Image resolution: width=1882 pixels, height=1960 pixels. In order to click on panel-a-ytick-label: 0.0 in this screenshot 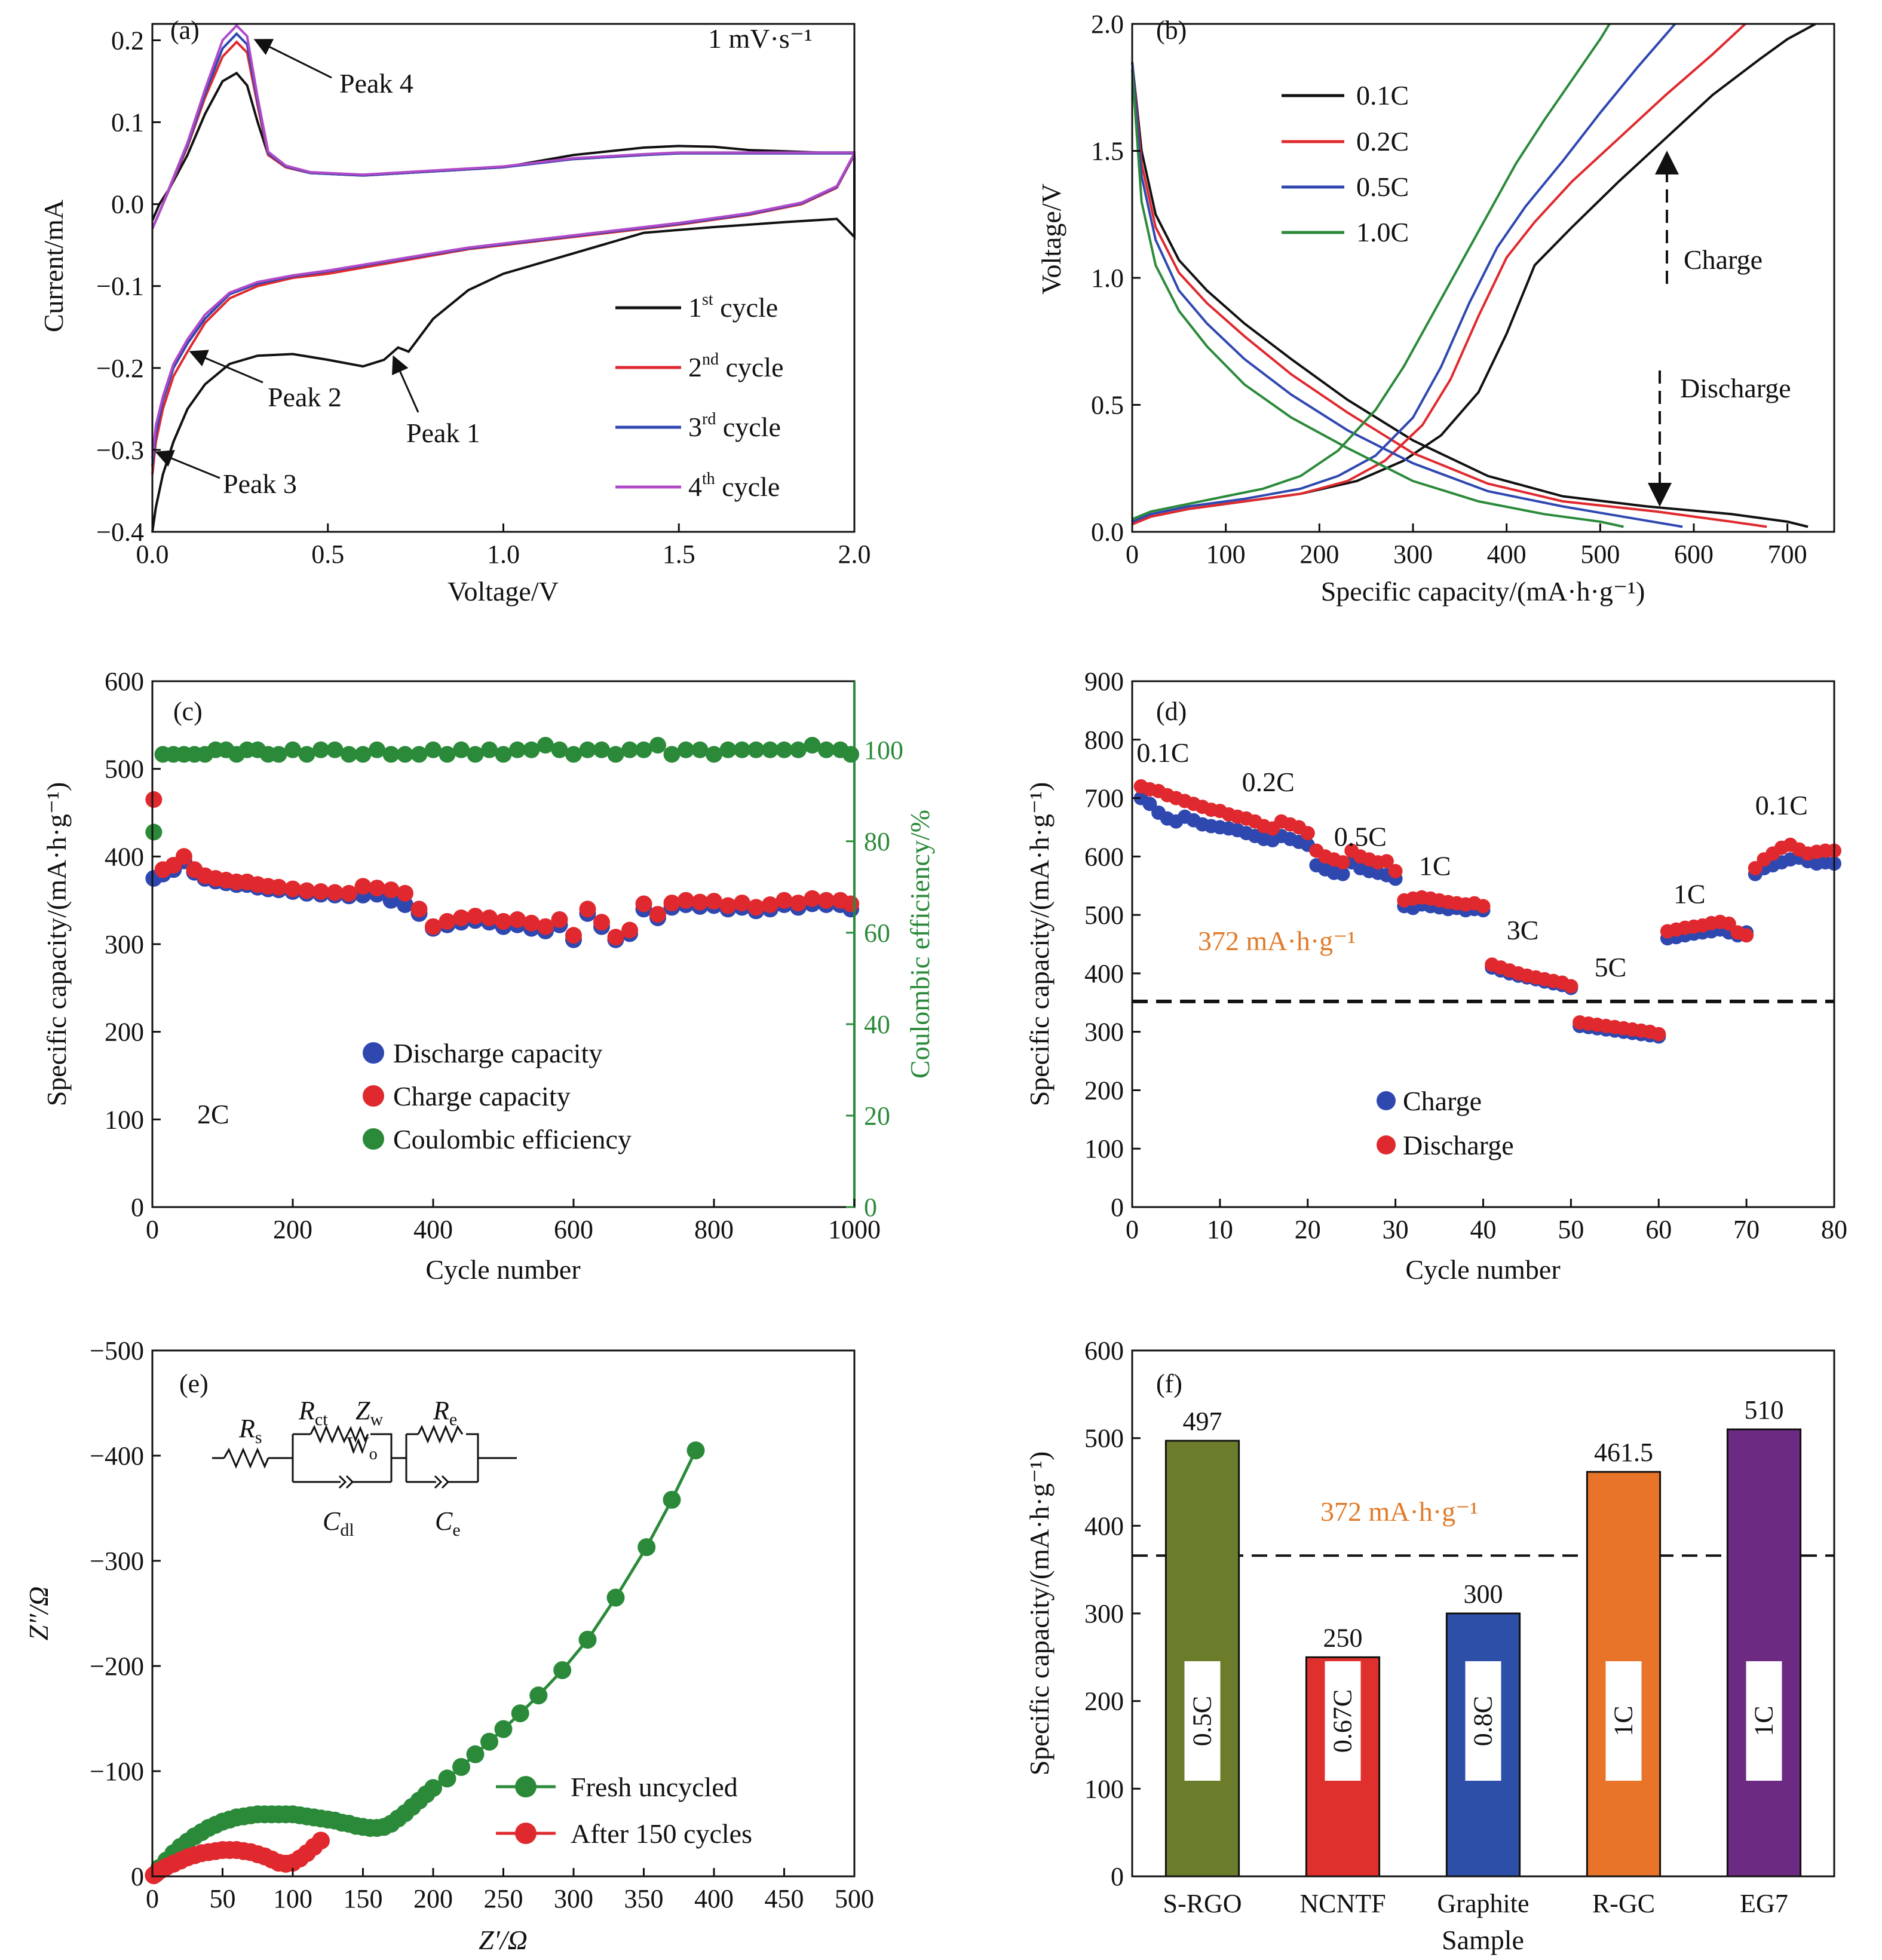, I will do `click(127, 204)`.